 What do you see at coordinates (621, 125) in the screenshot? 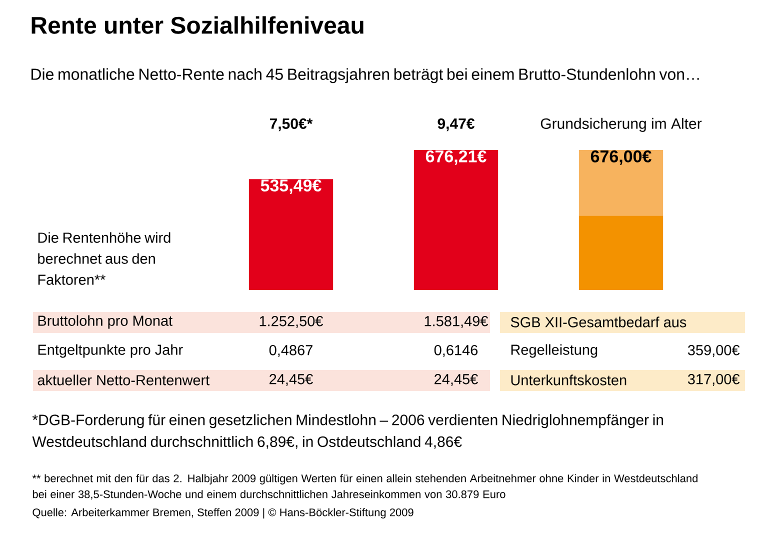
I see `x-tick-label: Grundsicherung im Alter` at bounding box center [621, 125].